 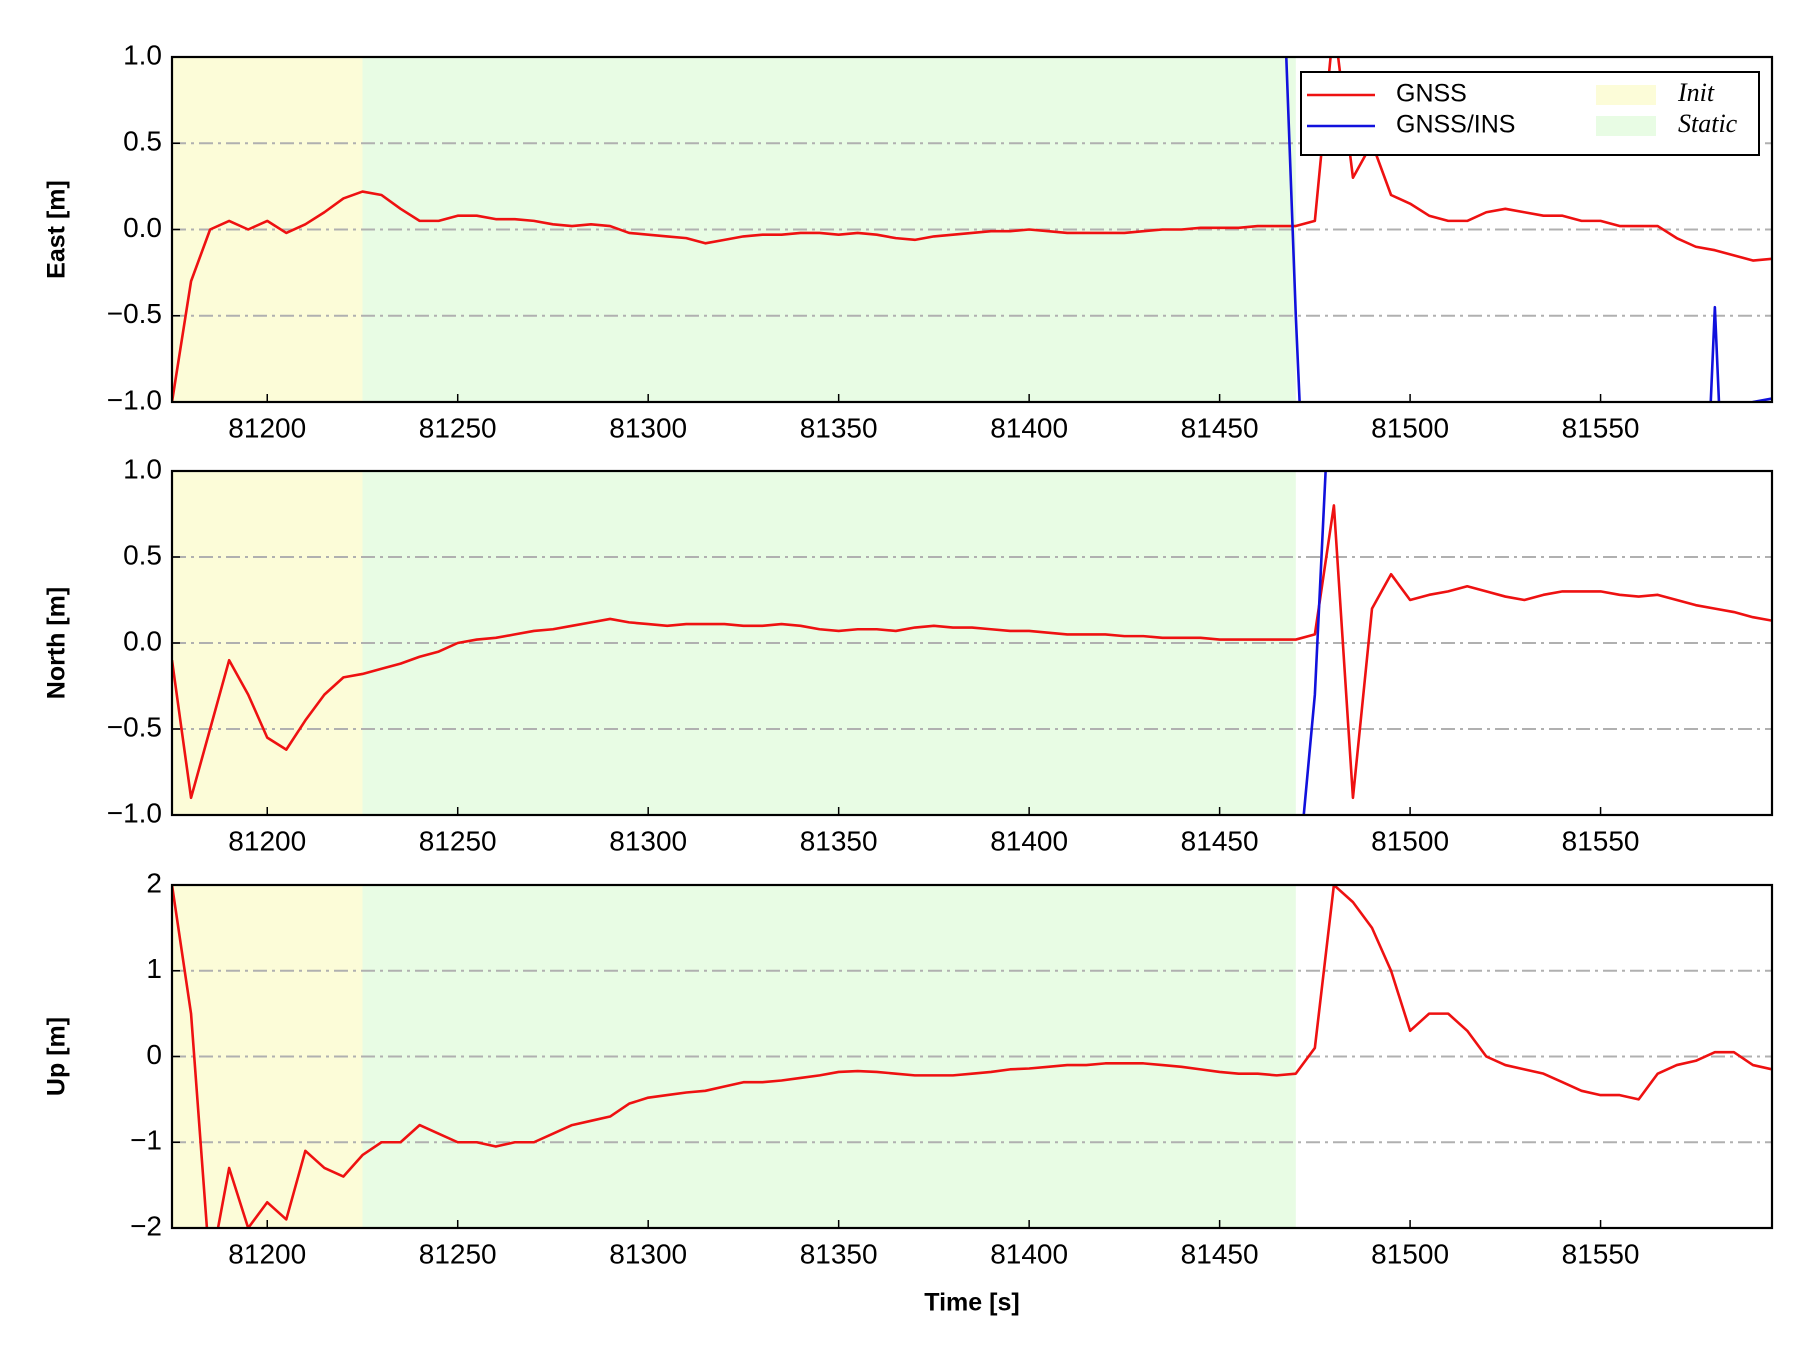 I want to click on legend-label: Static, so click(x=1708, y=123).